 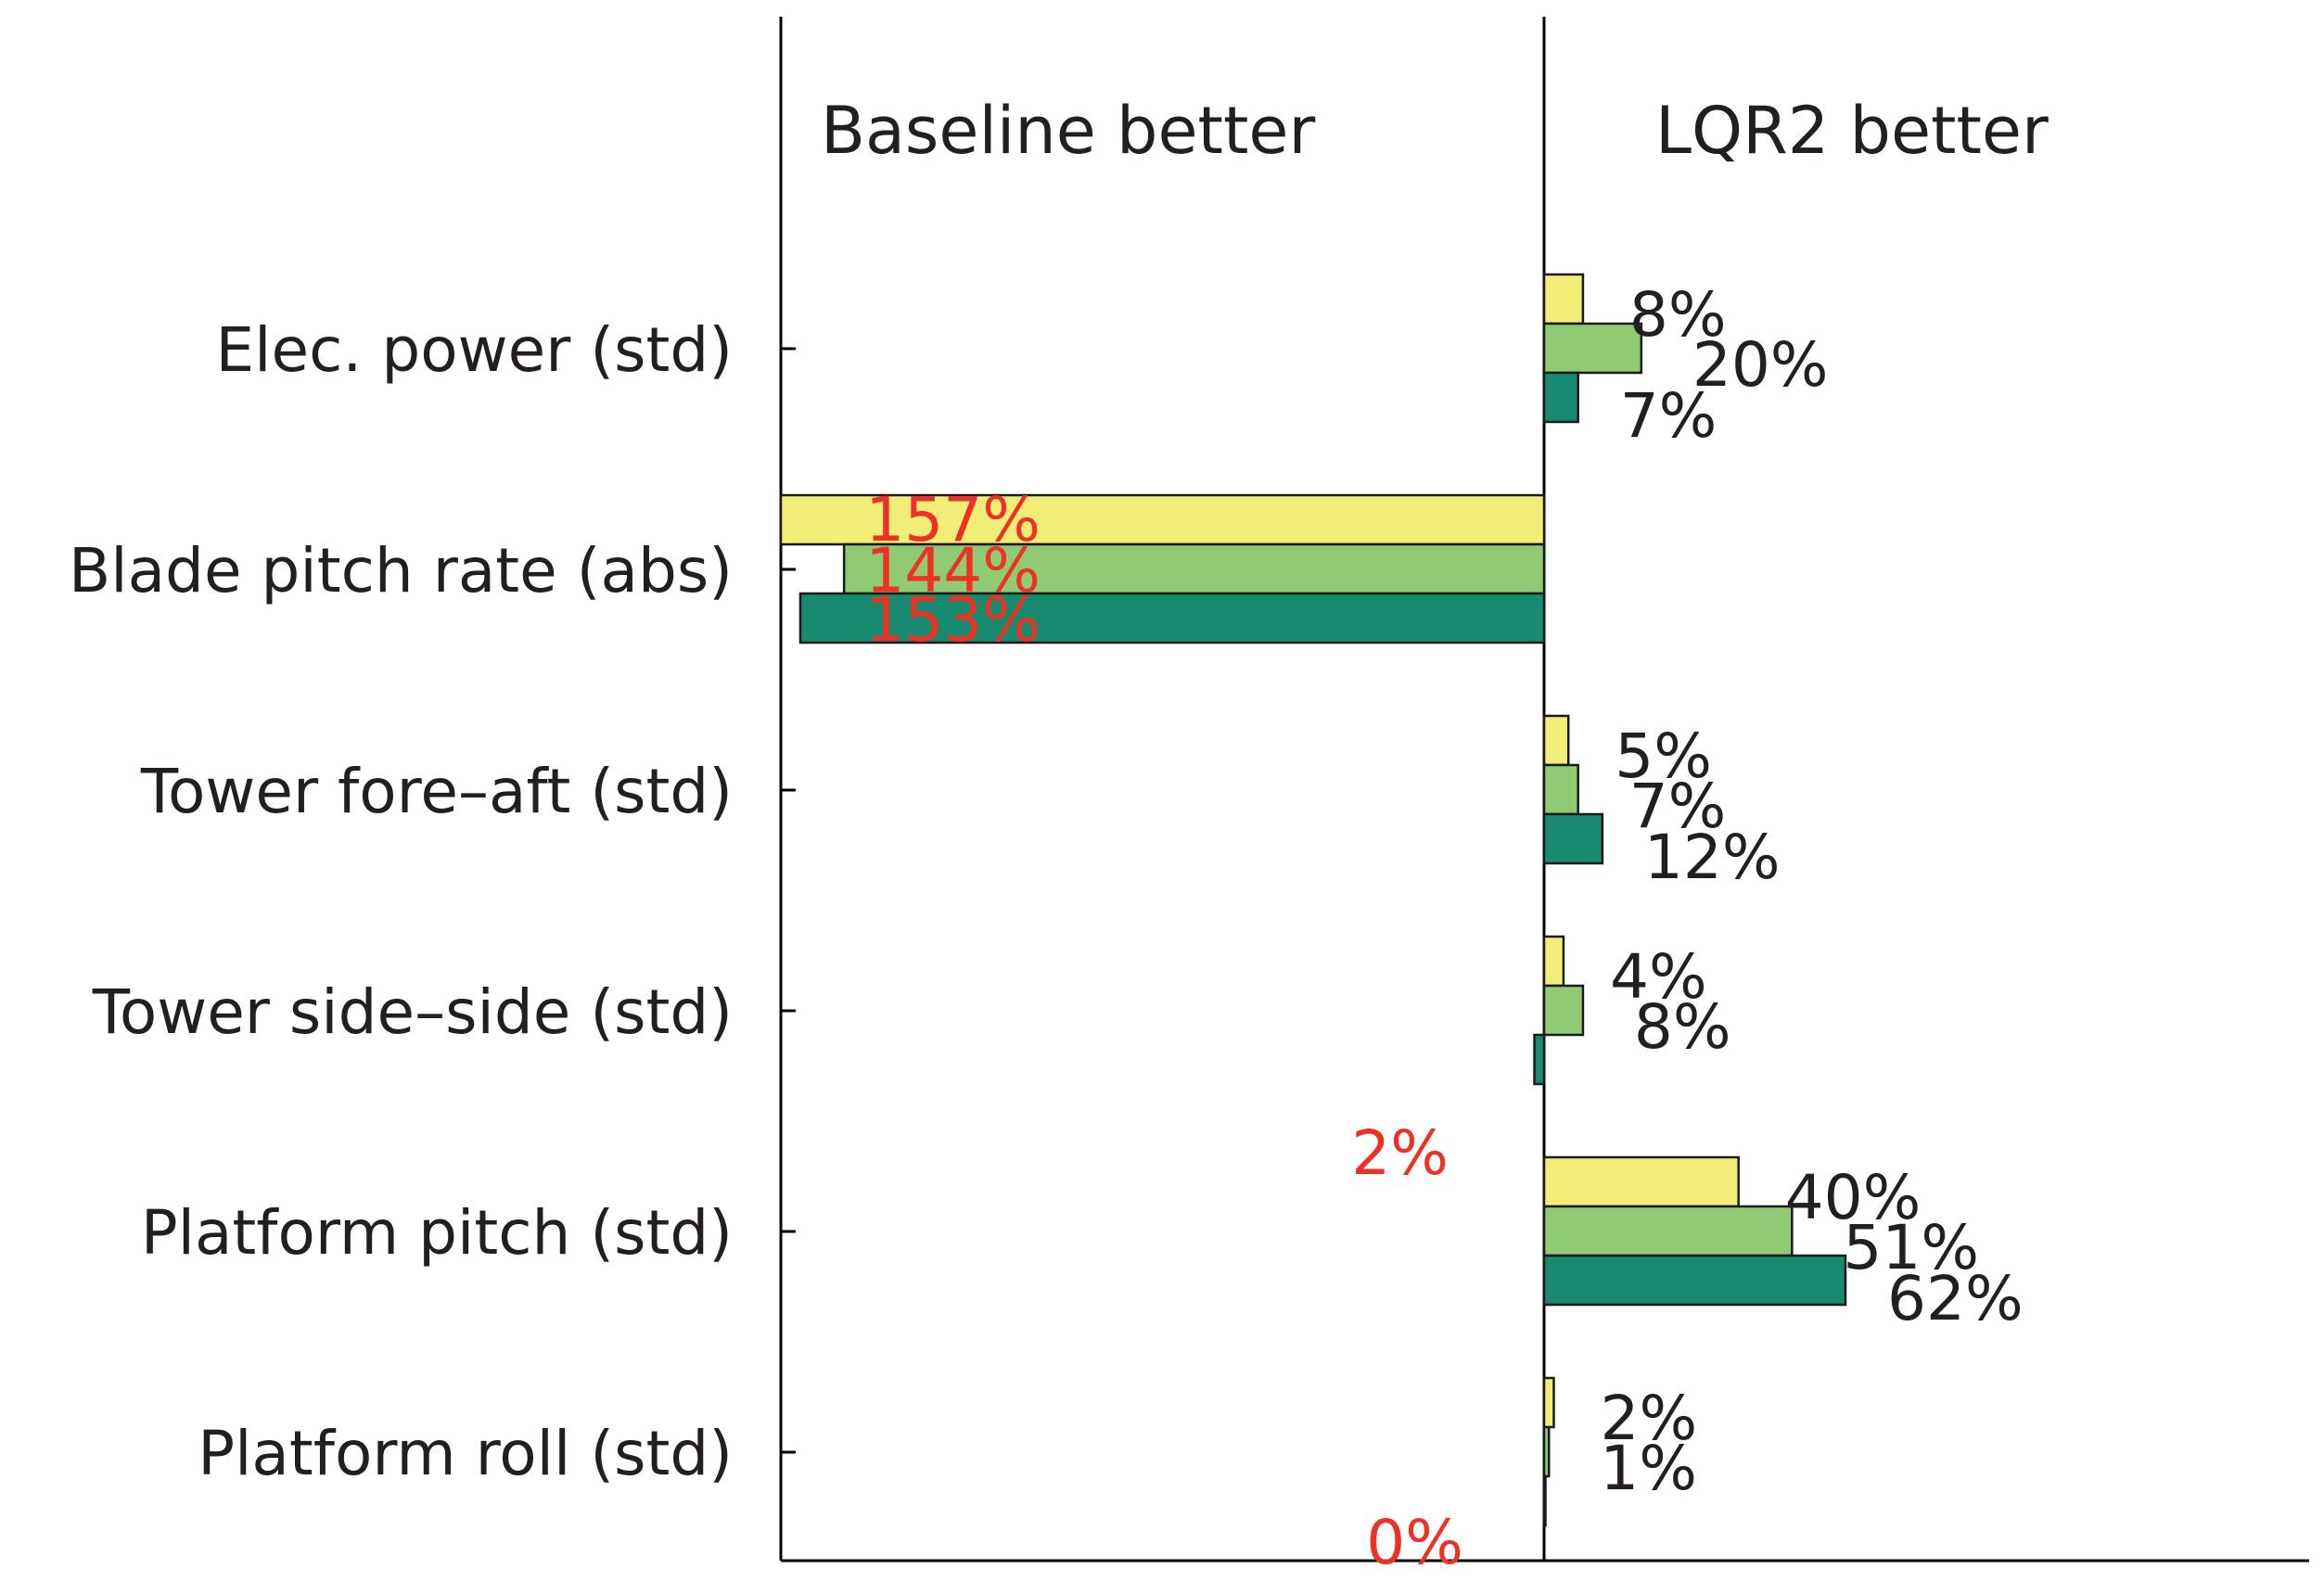 I want to click on value-label-elec-power-std-series-3: 7%, so click(x=1669, y=416).